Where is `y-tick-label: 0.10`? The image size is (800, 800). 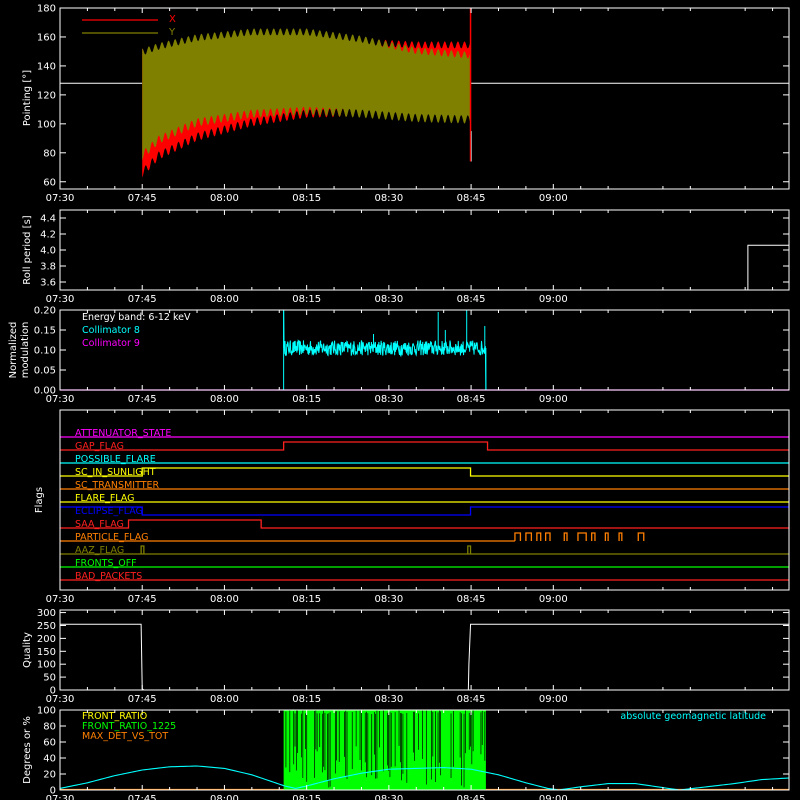 y-tick-label: 0.10 is located at coordinates (45, 351).